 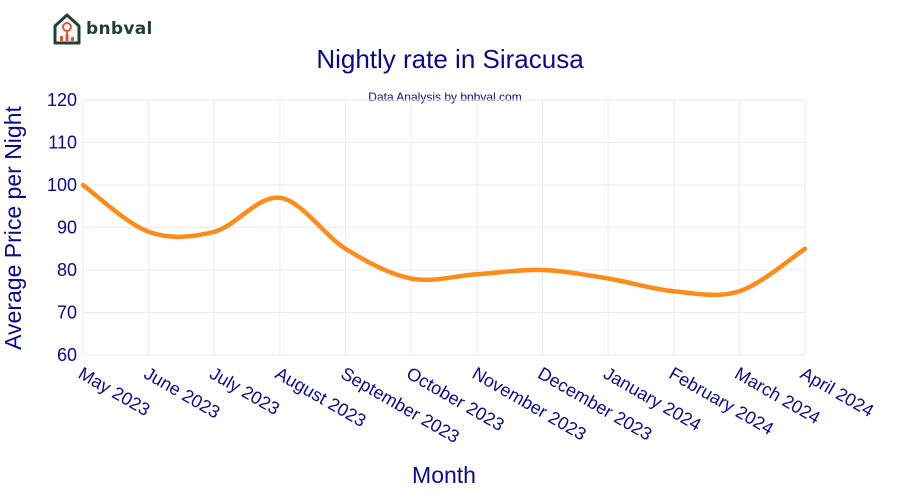 I want to click on y-axis-label: Average Price per Night, so click(x=13, y=228).